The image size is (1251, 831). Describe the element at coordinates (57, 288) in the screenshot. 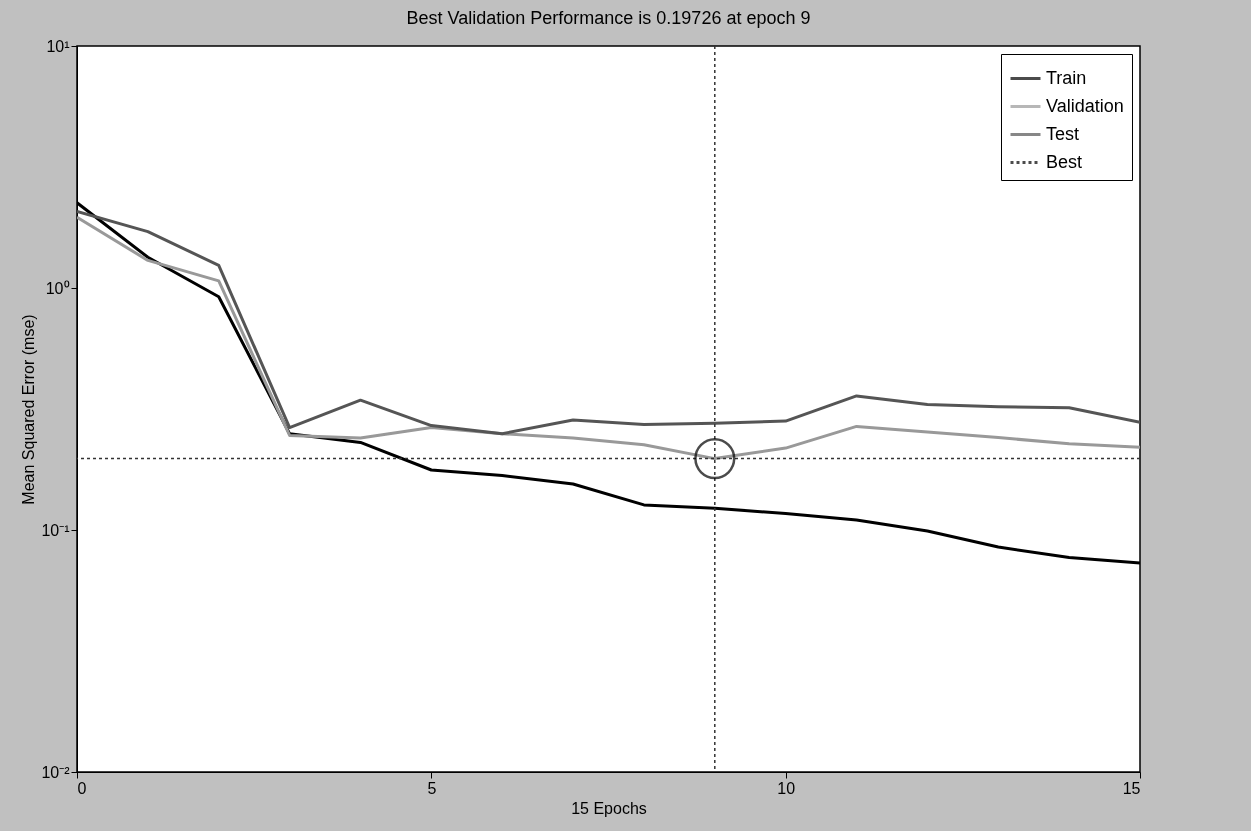

I see `y-tick-label: 10⁰` at that location.